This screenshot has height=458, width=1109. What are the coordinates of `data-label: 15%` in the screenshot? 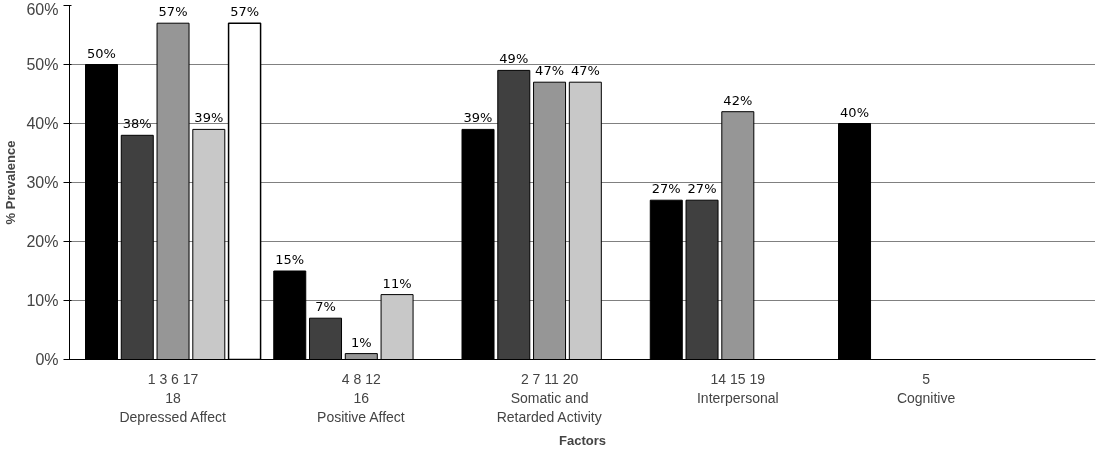 It's located at (290, 259).